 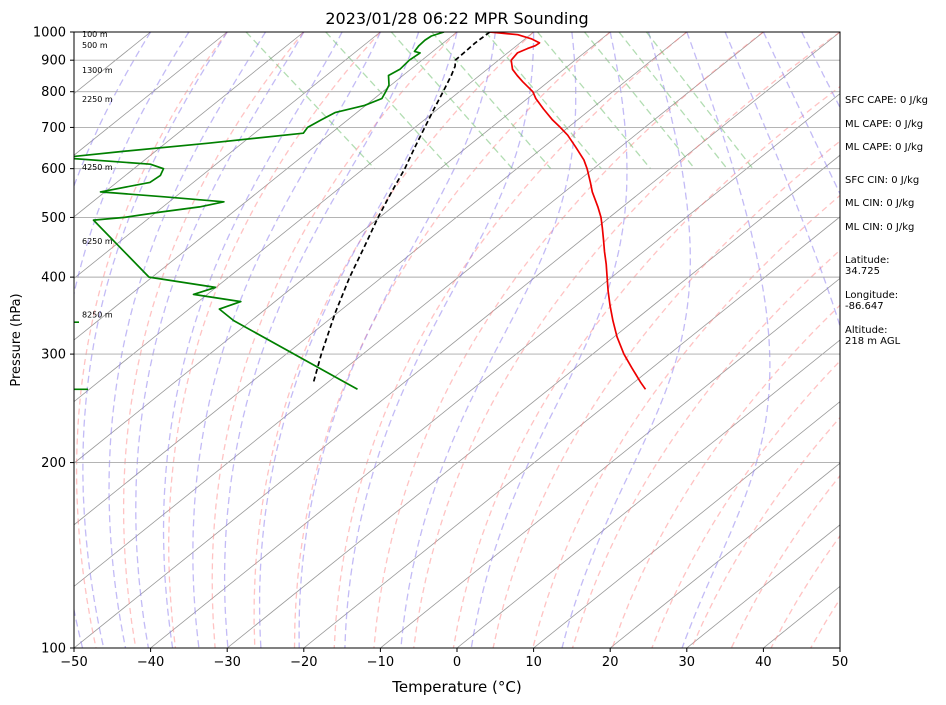 What do you see at coordinates (53, 61) in the screenshot?
I see `y-tick-label: 900` at bounding box center [53, 61].